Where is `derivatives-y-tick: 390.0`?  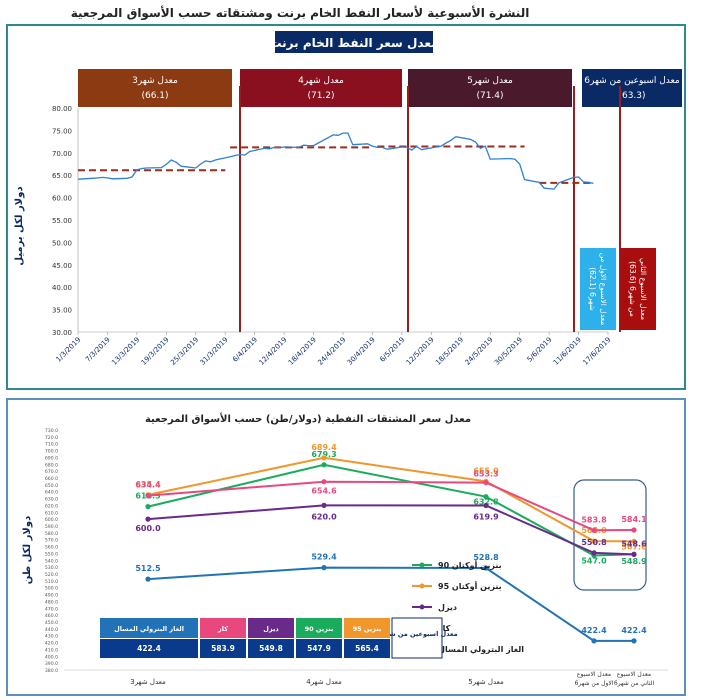 derivatives-y-tick: 390.0 is located at coordinates (51, 664).